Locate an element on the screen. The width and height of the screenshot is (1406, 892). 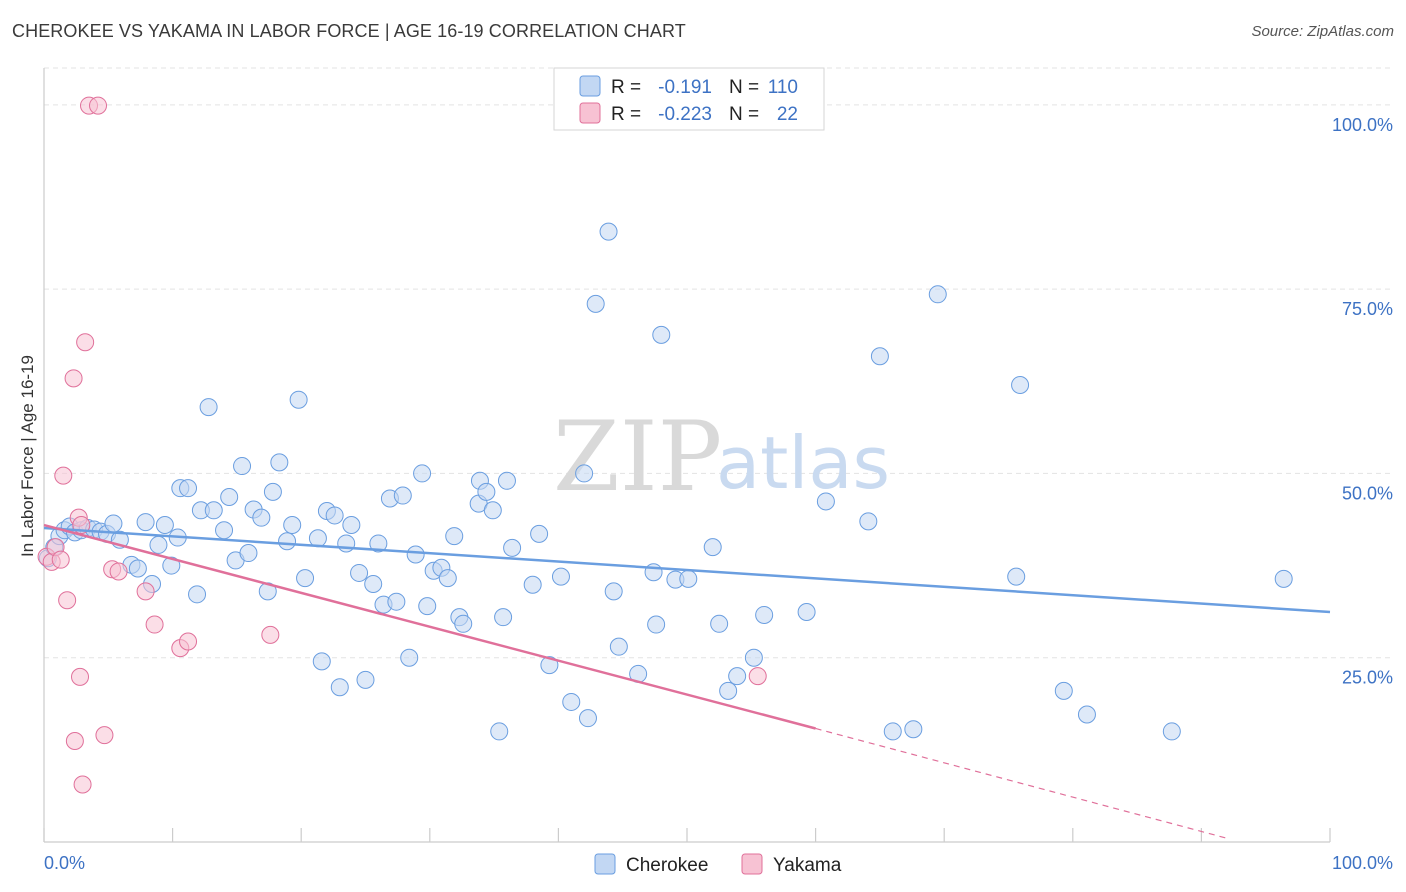
legend: R = -0.191 N = 110 R = -0.223 N = 22 is located at coordinates (689, 99).